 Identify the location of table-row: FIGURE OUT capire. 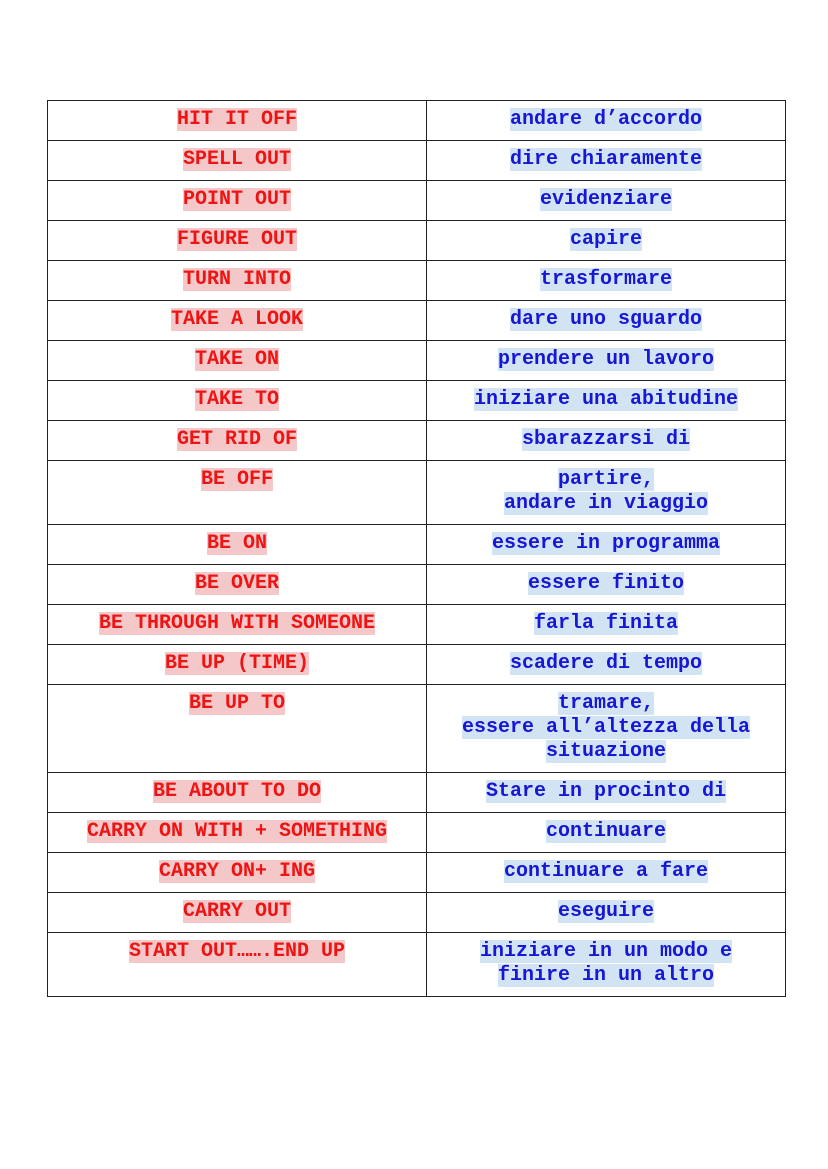
(416, 240).